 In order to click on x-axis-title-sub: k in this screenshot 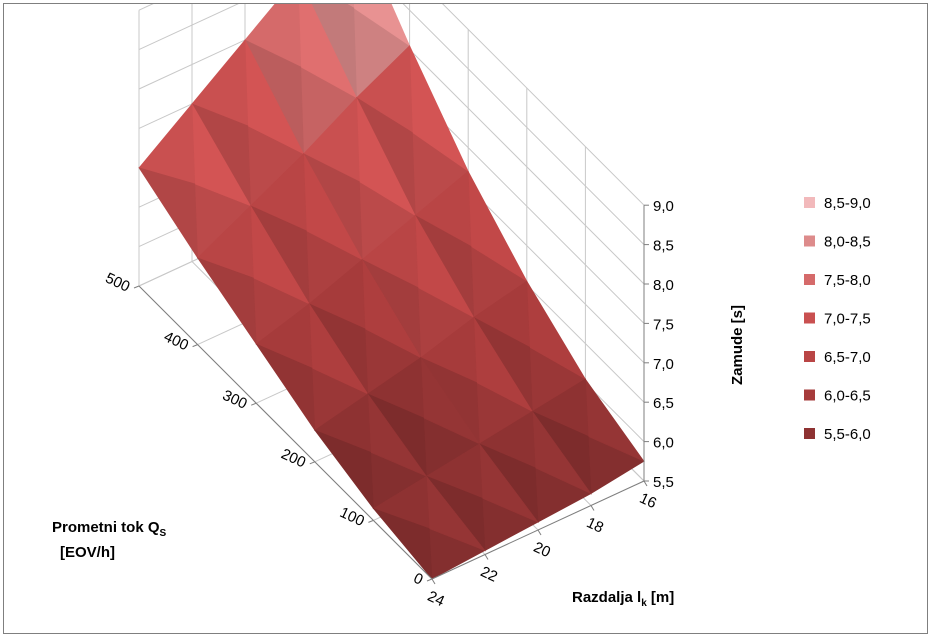, I will do `click(644, 603)`.